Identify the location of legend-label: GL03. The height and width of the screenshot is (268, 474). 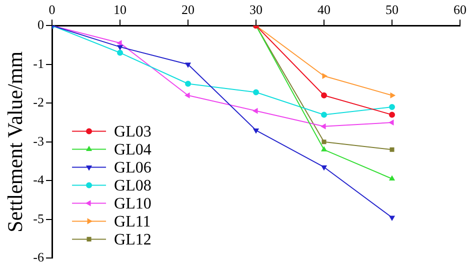
(133, 131).